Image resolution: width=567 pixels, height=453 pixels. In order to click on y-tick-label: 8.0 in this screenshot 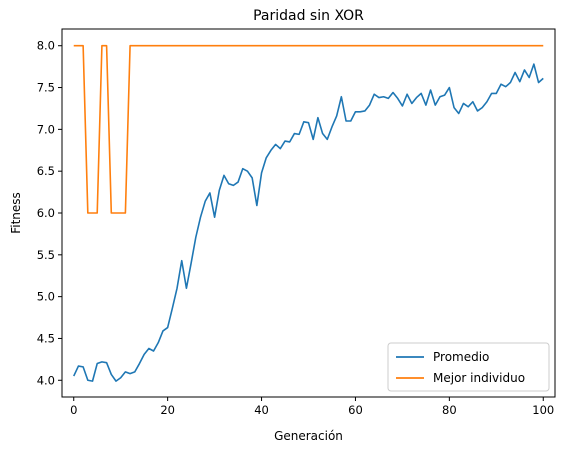, I will do `click(46, 46)`.